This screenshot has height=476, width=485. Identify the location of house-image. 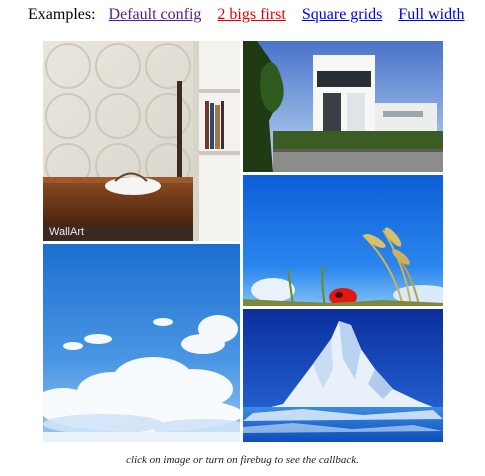
(343, 106).